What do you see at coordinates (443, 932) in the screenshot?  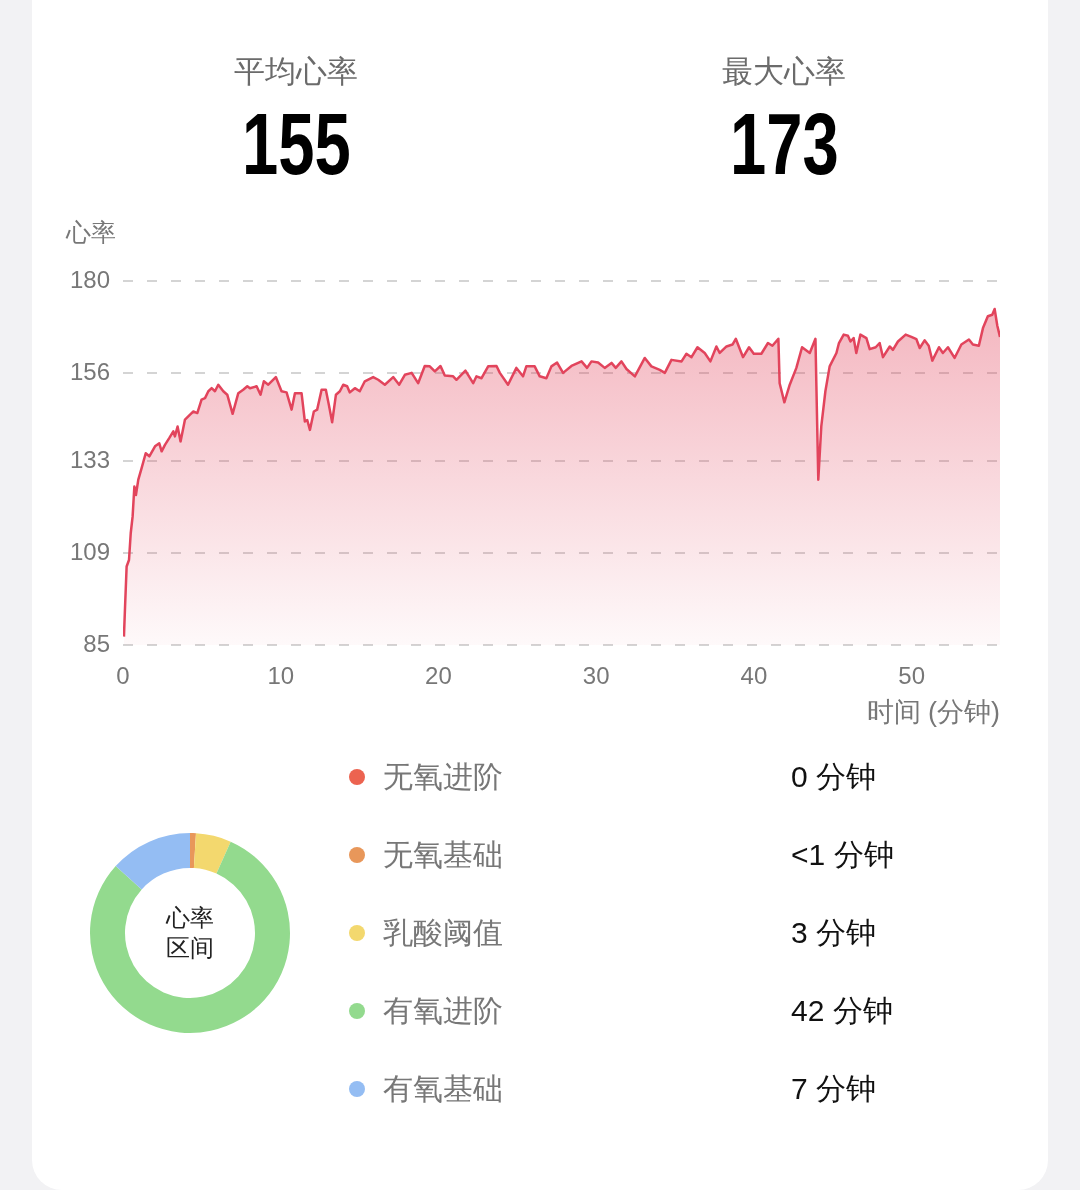 I see `legend-label: 乳酸阈值` at bounding box center [443, 932].